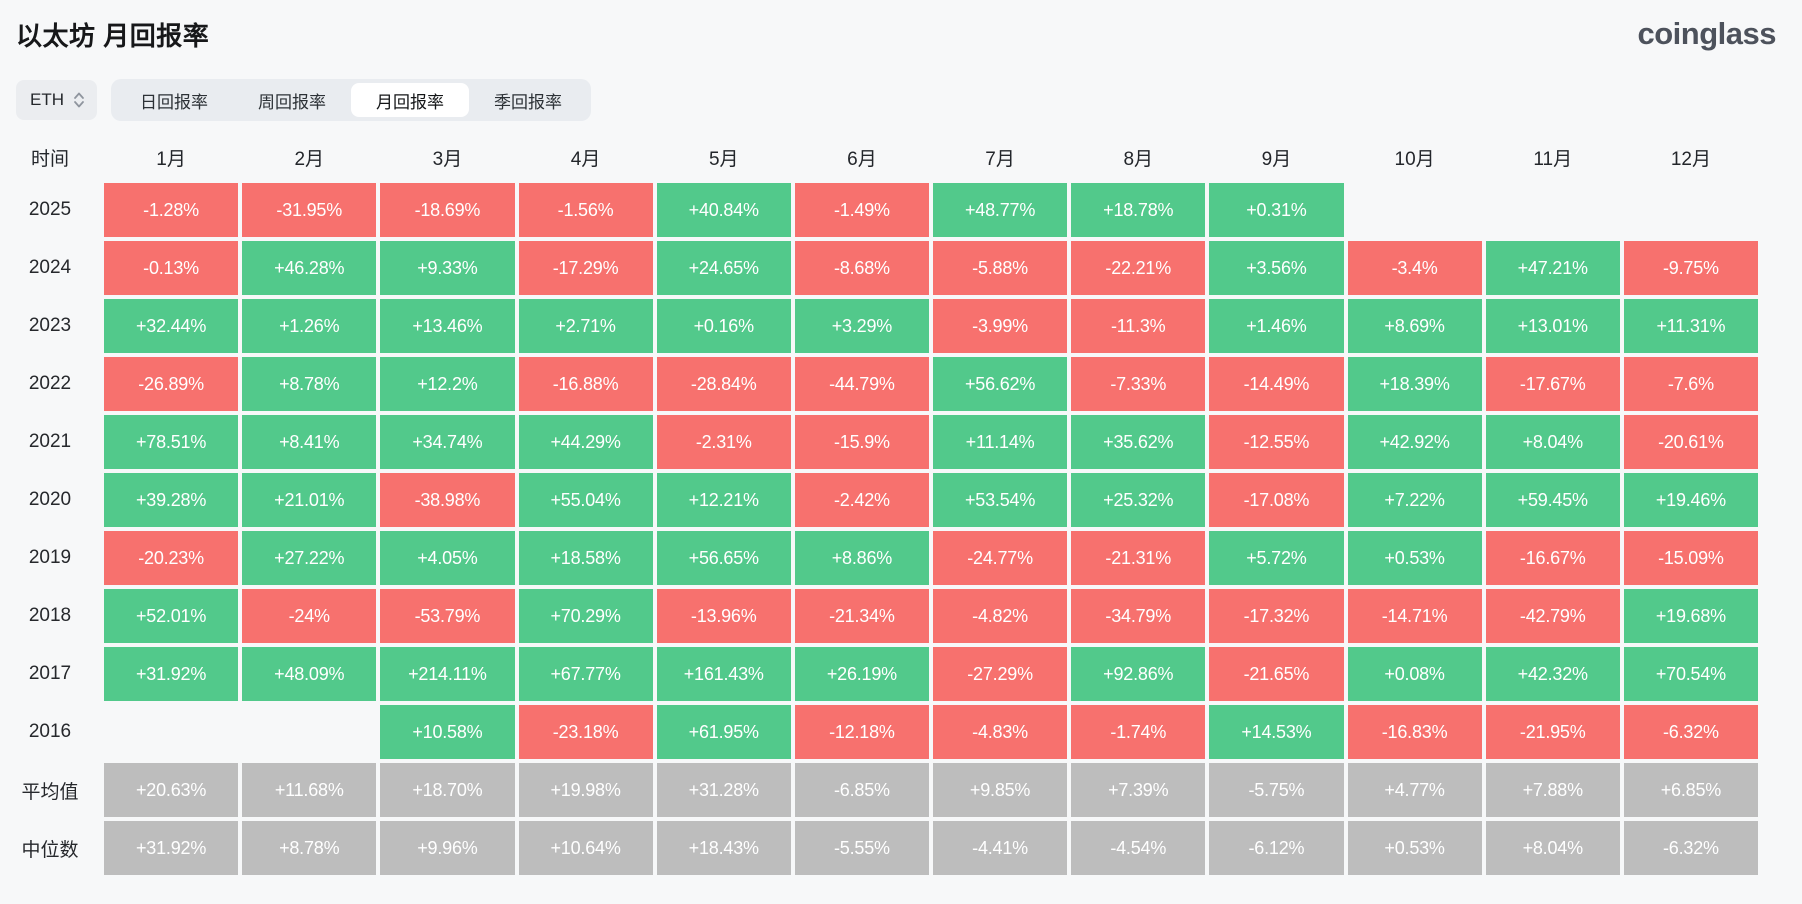  I want to click on return-cell: -53.79%, so click(447, 616).